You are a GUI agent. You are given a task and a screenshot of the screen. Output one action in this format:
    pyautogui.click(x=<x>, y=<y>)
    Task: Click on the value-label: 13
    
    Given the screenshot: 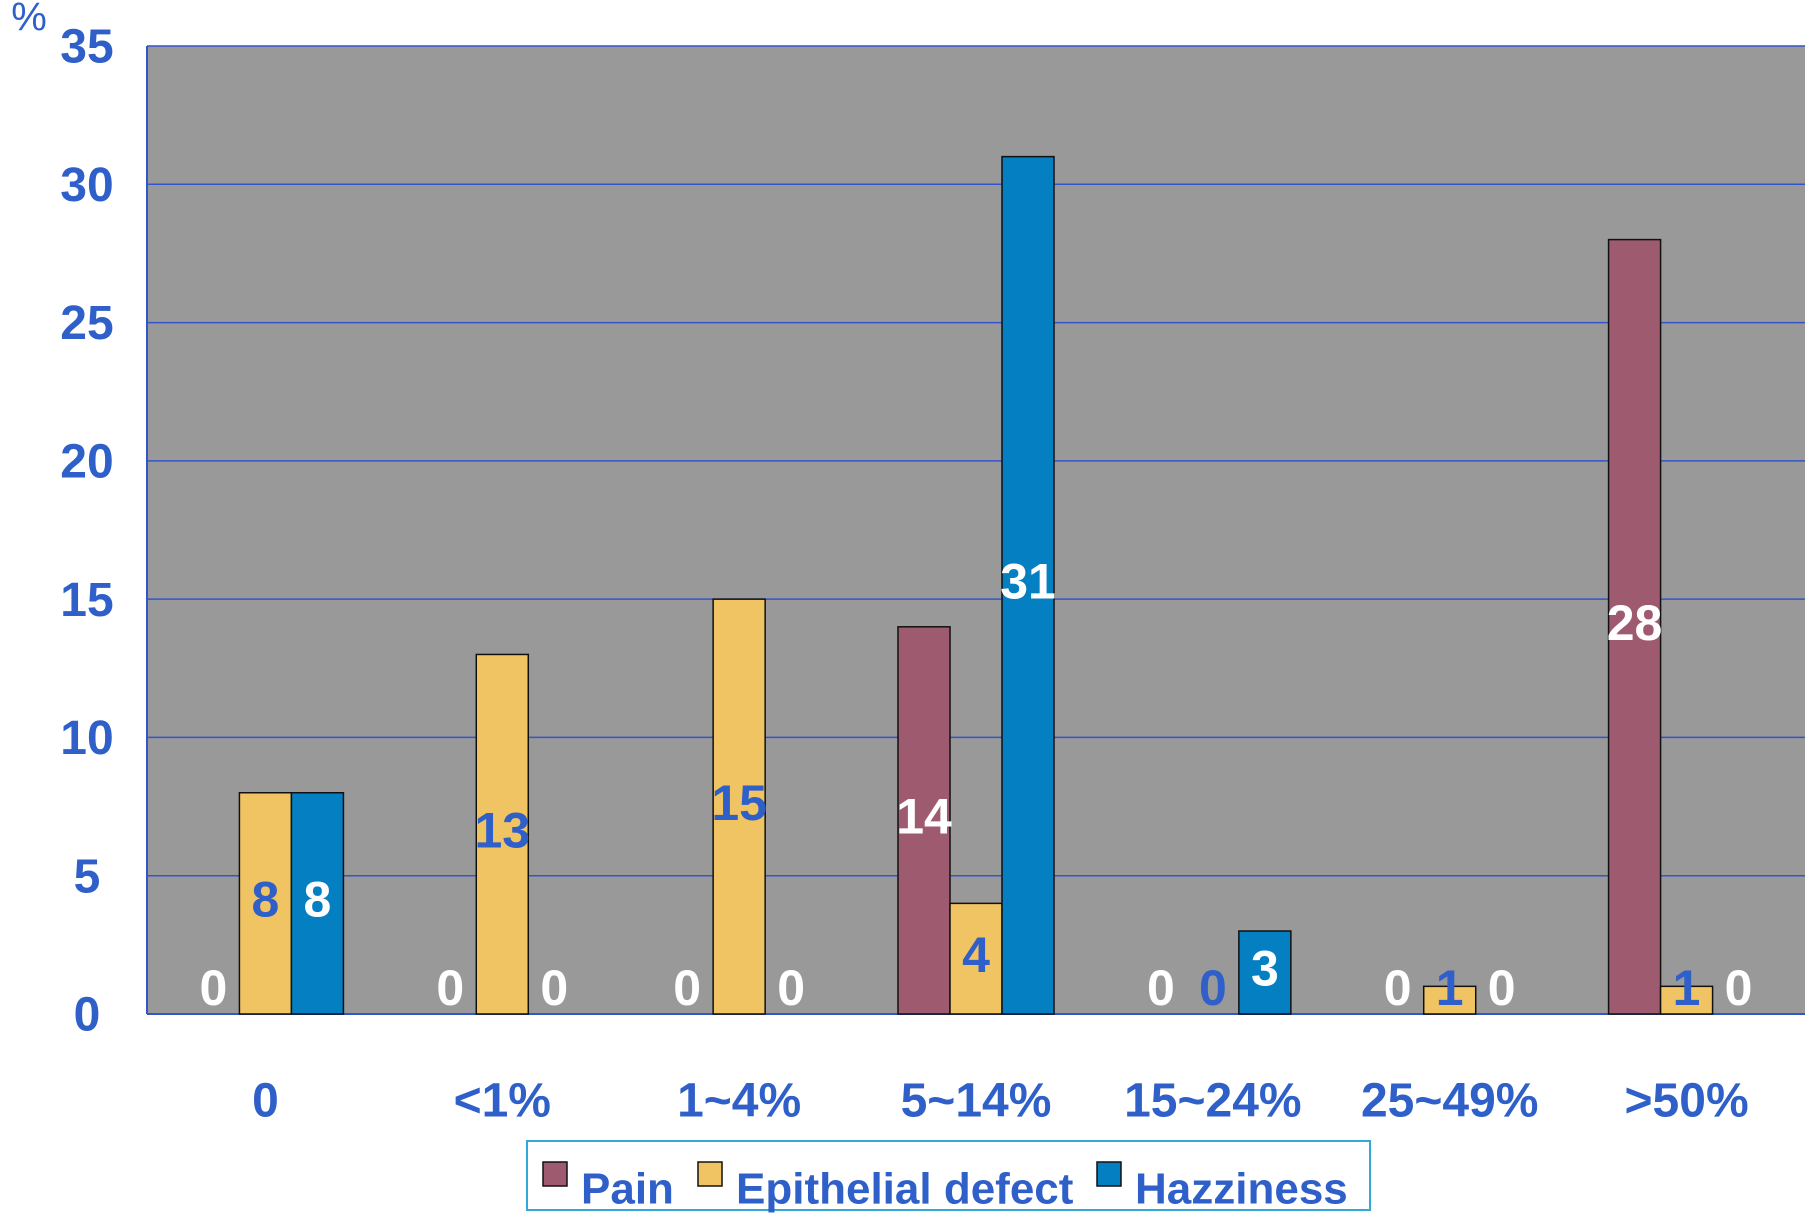 What is the action you would take?
    pyautogui.click(x=502, y=830)
    